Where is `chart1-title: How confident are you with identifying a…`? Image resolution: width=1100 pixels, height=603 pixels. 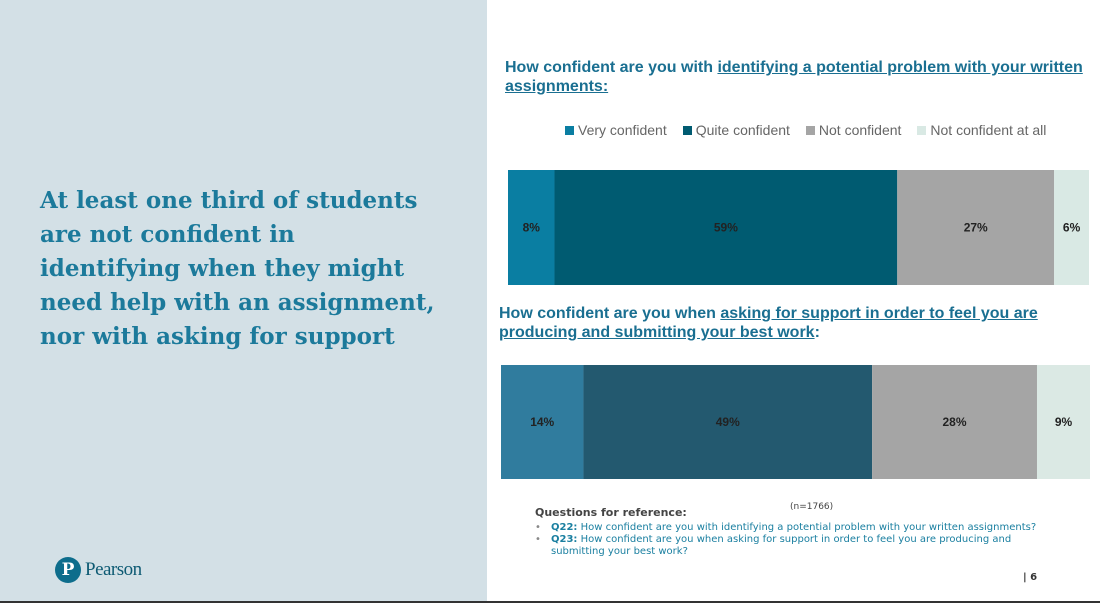
chart1-title: How confident are you with identifying a… is located at coordinates (800, 77).